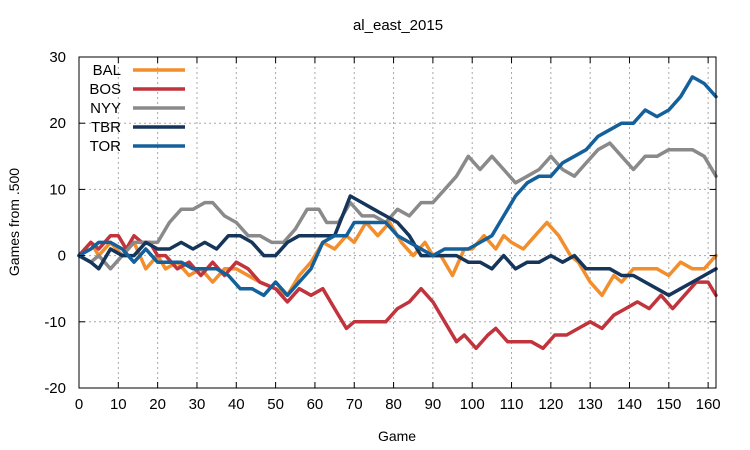 This screenshot has height=450, width=750. What do you see at coordinates (708, 404) in the screenshot?
I see `x-tick-label: 160` at bounding box center [708, 404].